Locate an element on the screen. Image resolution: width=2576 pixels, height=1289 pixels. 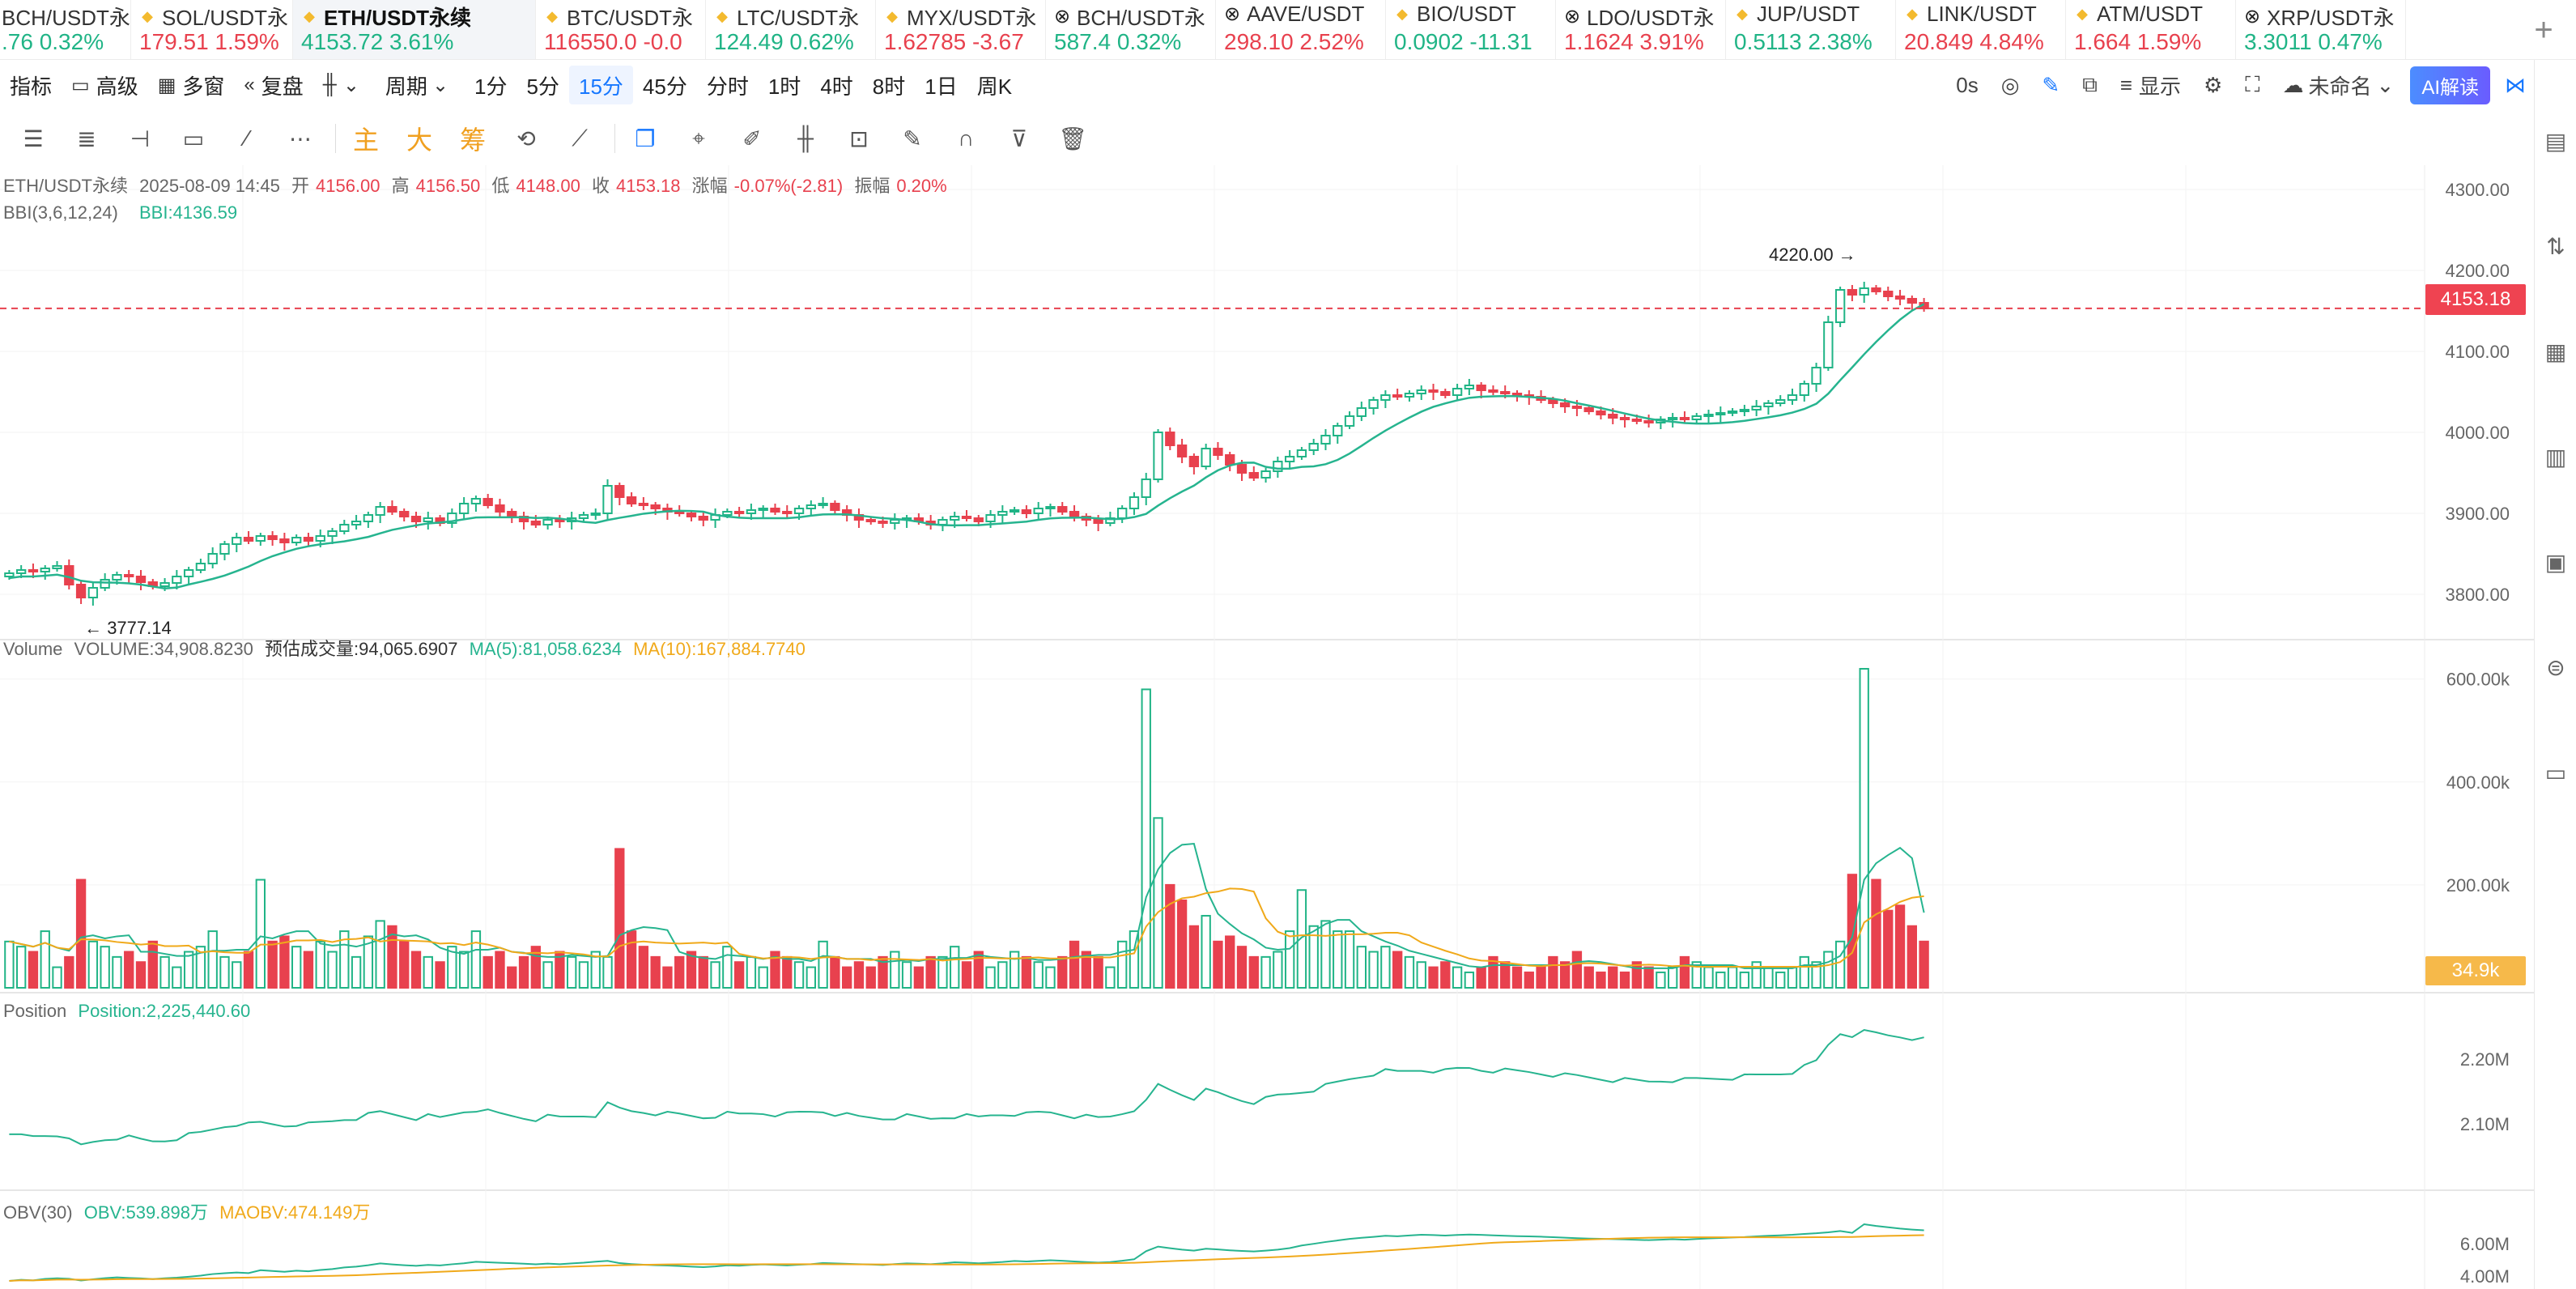
ticker-item: ⊗ XRP/USDT永 3.3011 0.47% is located at coordinates (2321, 30).